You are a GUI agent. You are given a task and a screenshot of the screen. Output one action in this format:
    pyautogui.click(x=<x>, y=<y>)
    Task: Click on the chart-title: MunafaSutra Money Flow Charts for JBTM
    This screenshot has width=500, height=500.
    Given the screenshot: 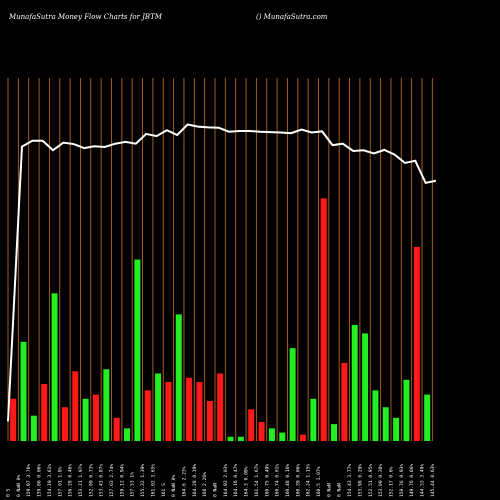 What is the action you would take?
    pyautogui.click(x=85, y=17)
    